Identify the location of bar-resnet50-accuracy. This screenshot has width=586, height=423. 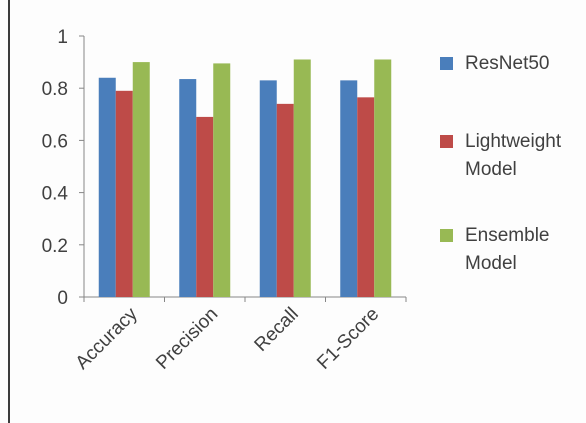
(107, 187).